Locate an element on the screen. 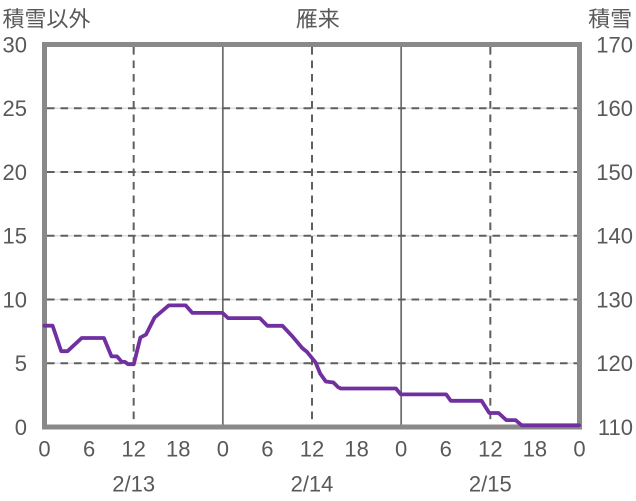 The width and height of the screenshot is (636, 501). svg-text: 110 is located at coordinates (615, 427).